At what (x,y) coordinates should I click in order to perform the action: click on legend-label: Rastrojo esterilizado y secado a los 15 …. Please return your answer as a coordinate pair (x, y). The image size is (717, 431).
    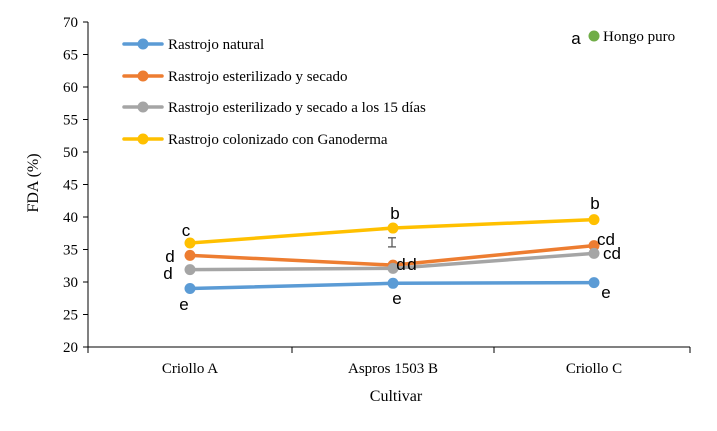
    Looking at the image, I should click on (297, 108).